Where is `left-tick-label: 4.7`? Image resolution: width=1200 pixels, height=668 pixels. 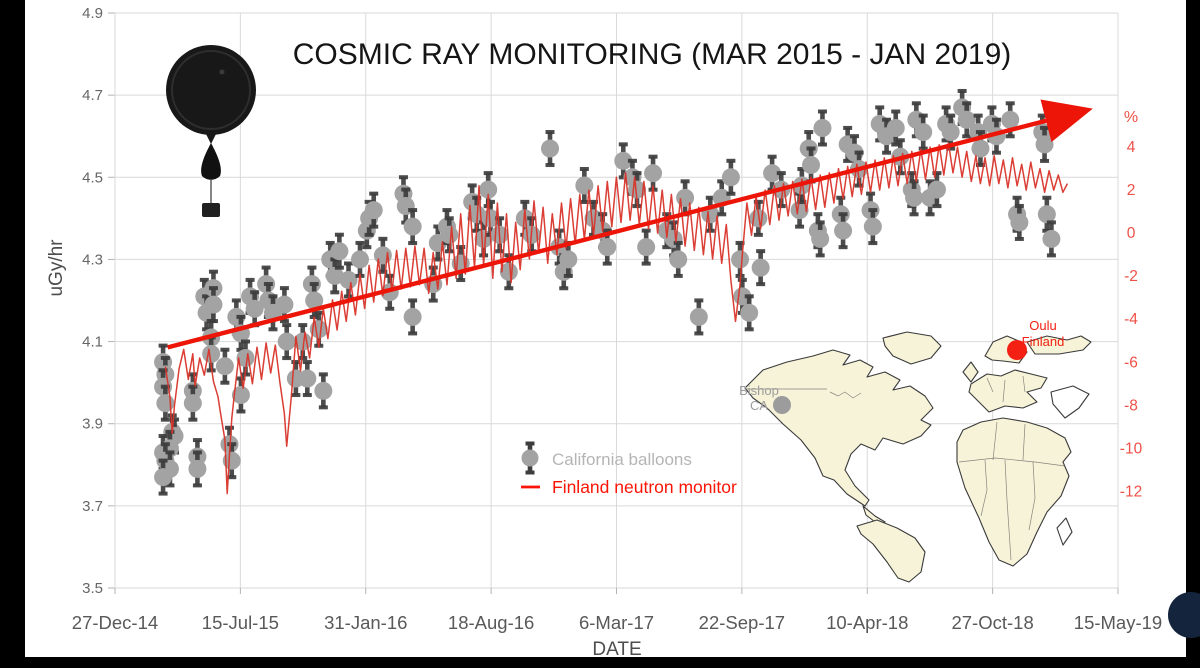 left-tick-label: 4.7 is located at coordinates (92, 95).